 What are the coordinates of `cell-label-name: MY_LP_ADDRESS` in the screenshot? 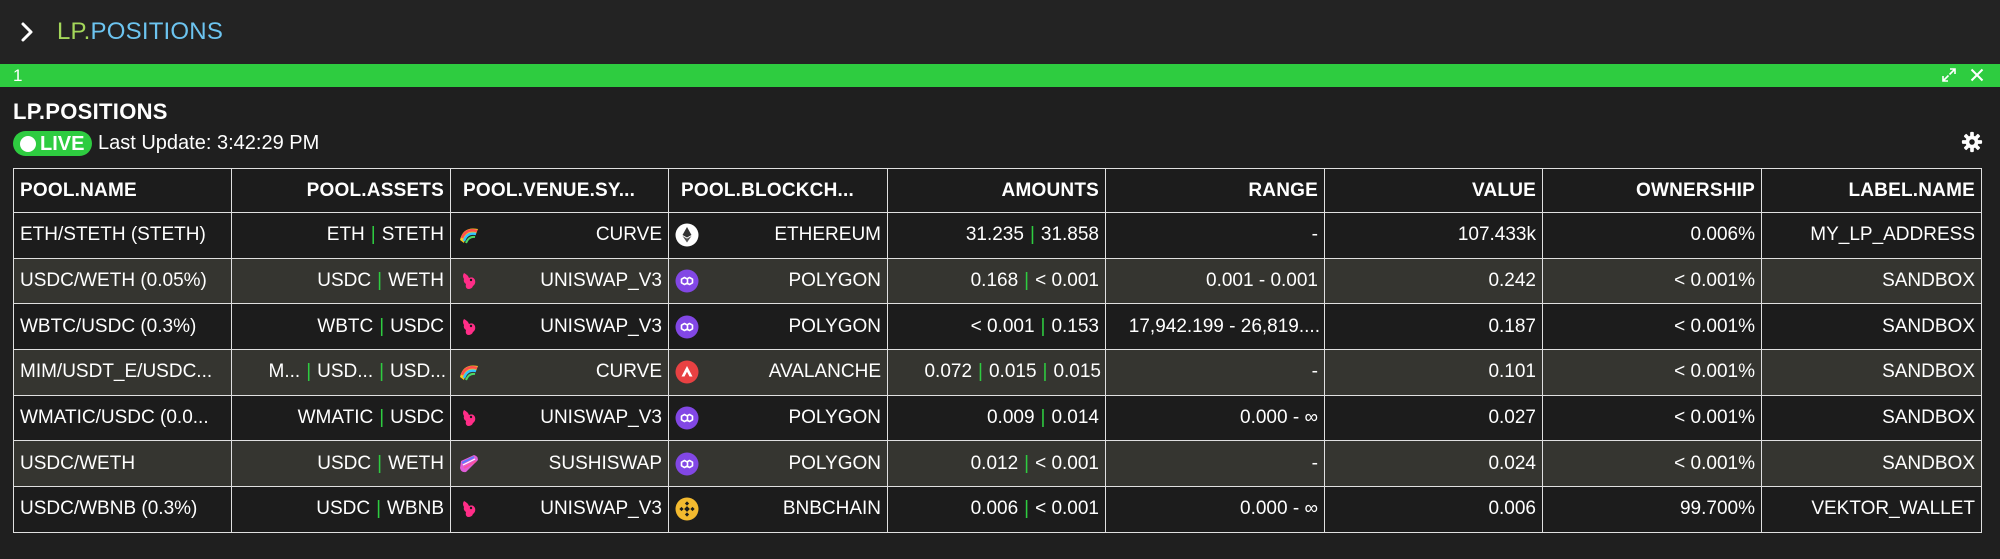 It's located at (1871, 235).